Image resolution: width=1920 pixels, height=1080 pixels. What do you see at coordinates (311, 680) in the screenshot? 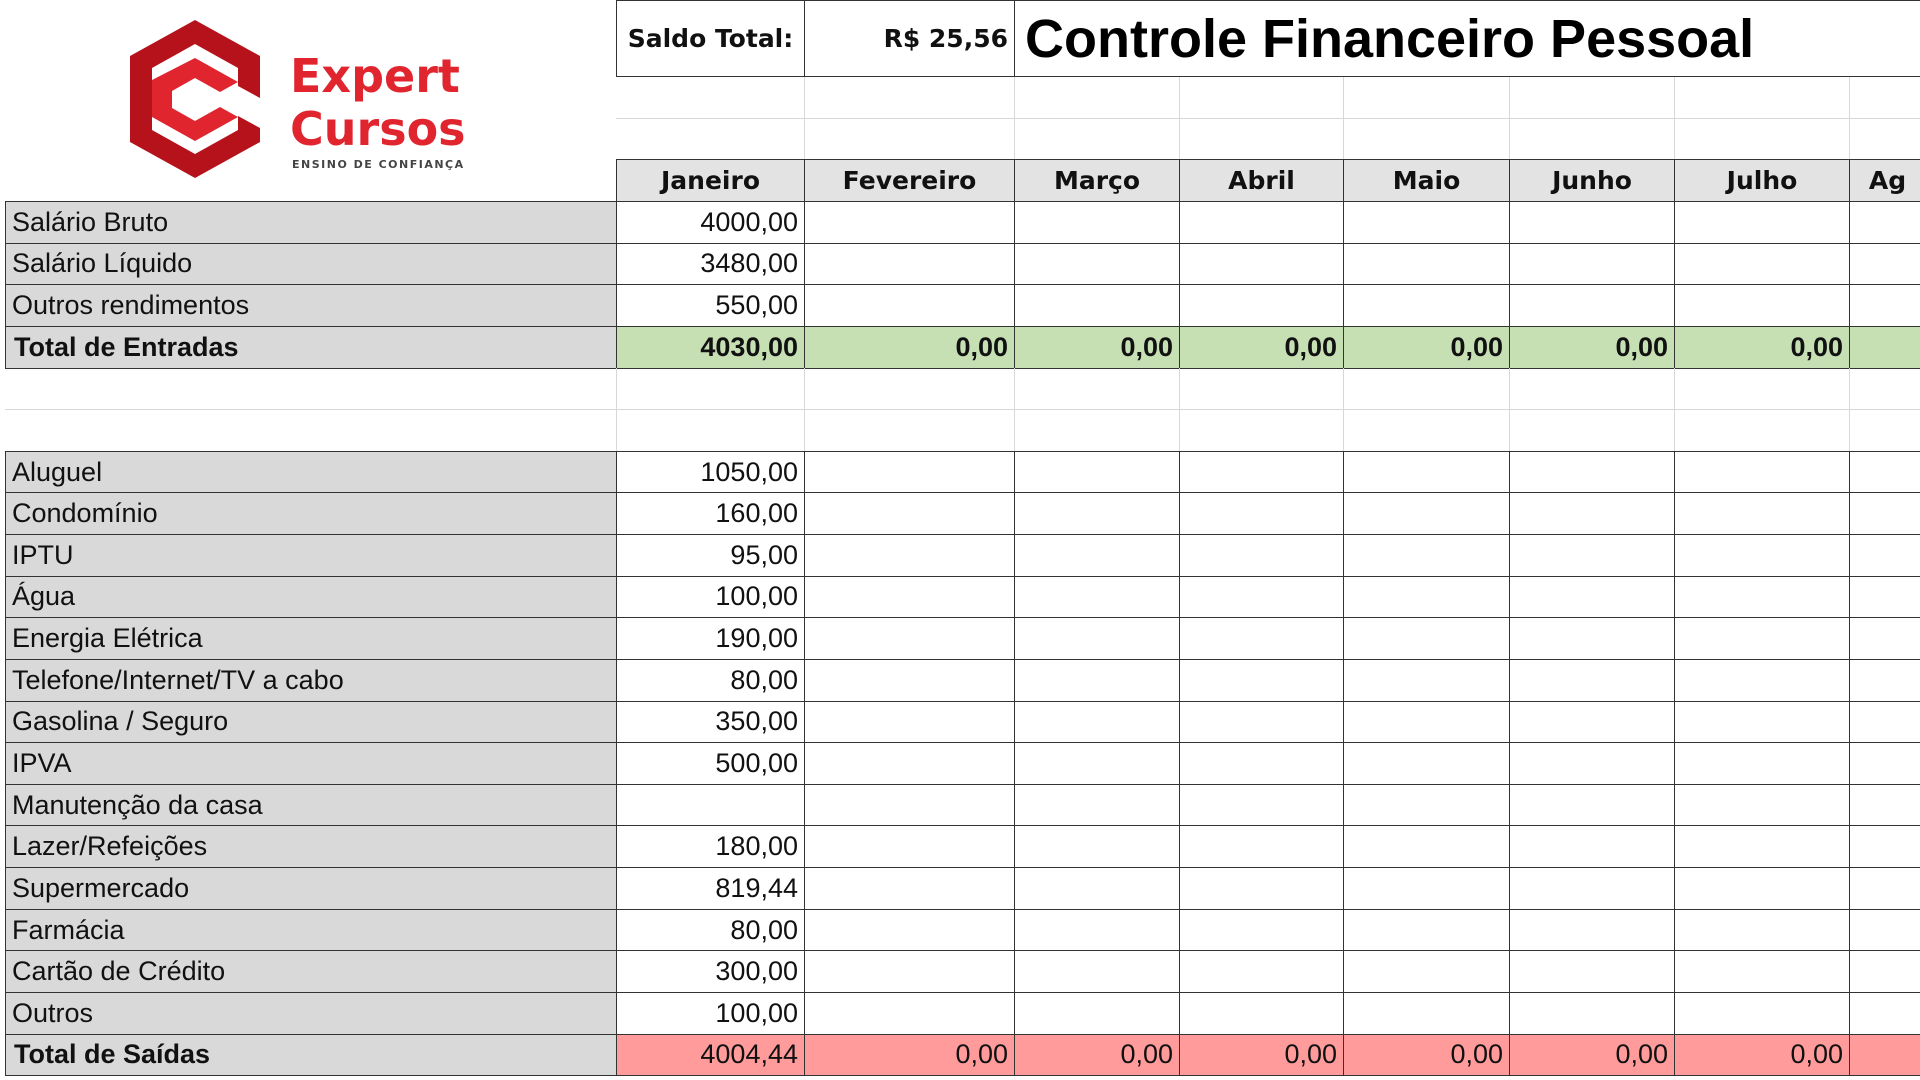
I see `row-label: Telefone/Internet/TV a cabo` at bounding box center [311, 680].